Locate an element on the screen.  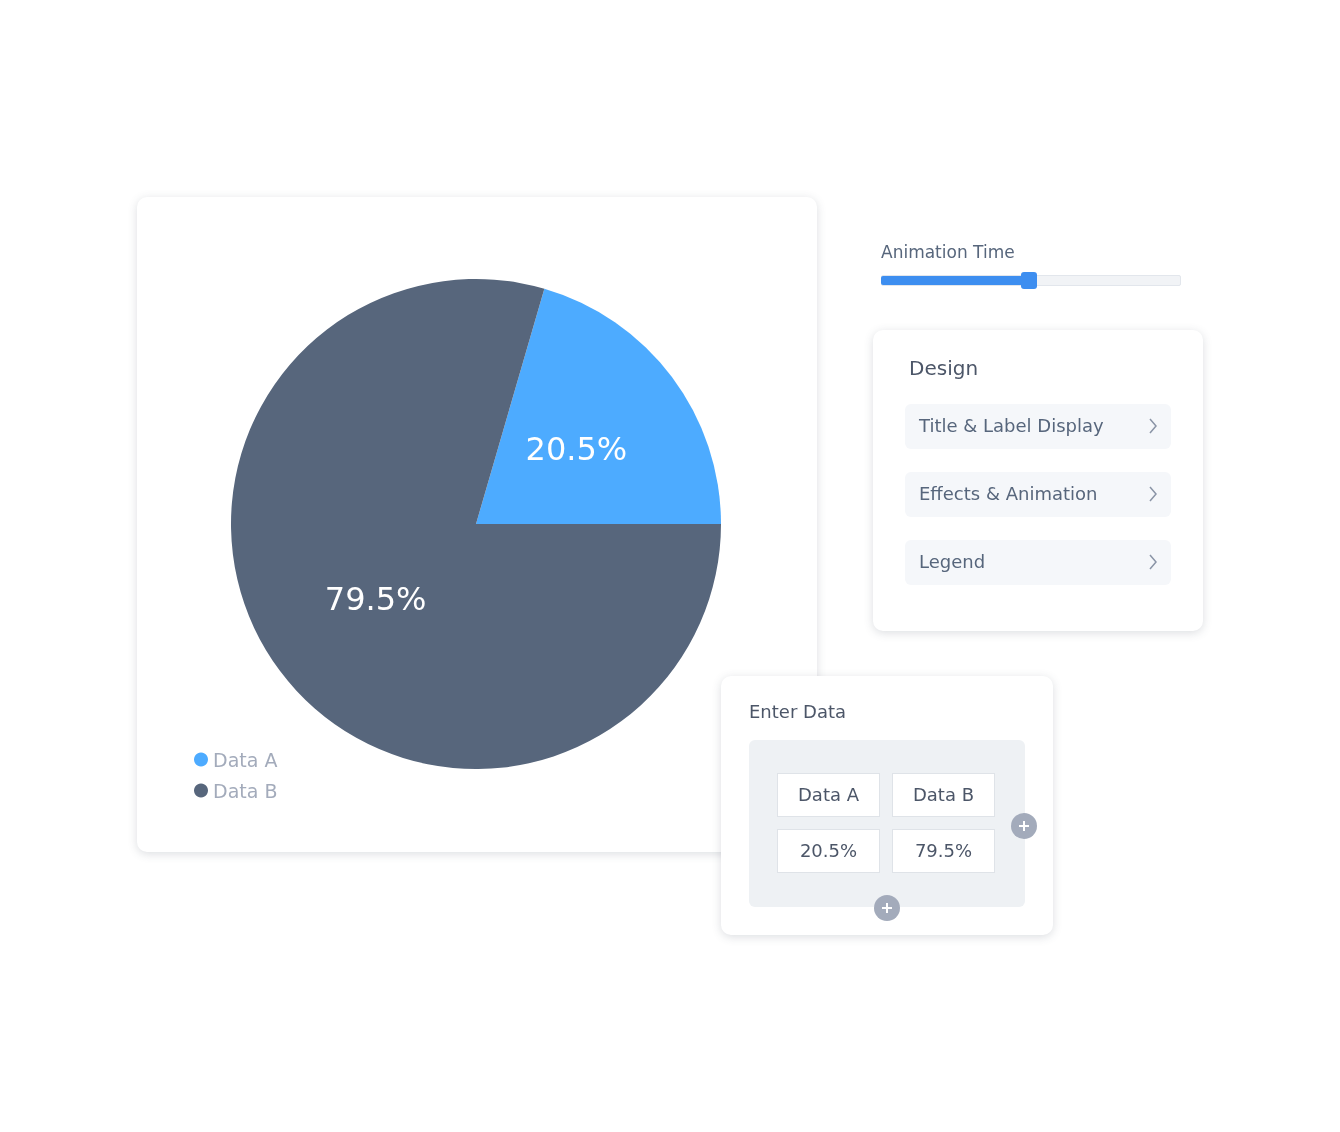
text: 20.5% is located at coordinates (828, 850).